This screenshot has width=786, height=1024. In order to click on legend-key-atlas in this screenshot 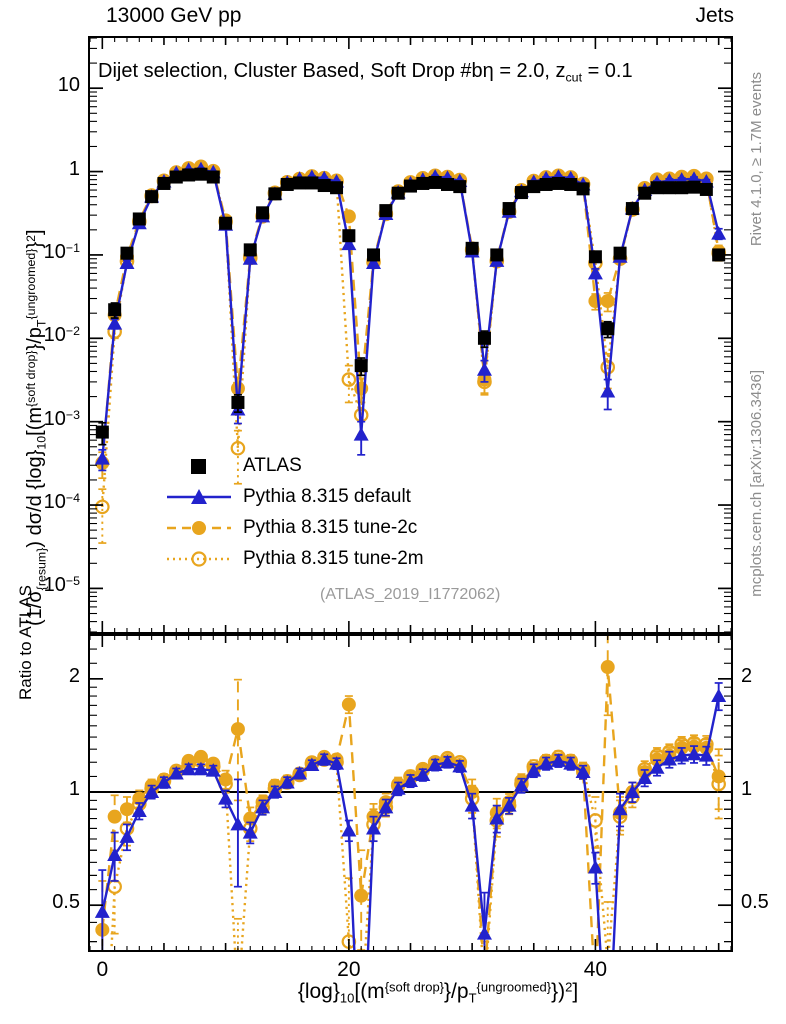, I will do `click(199, 466)`.